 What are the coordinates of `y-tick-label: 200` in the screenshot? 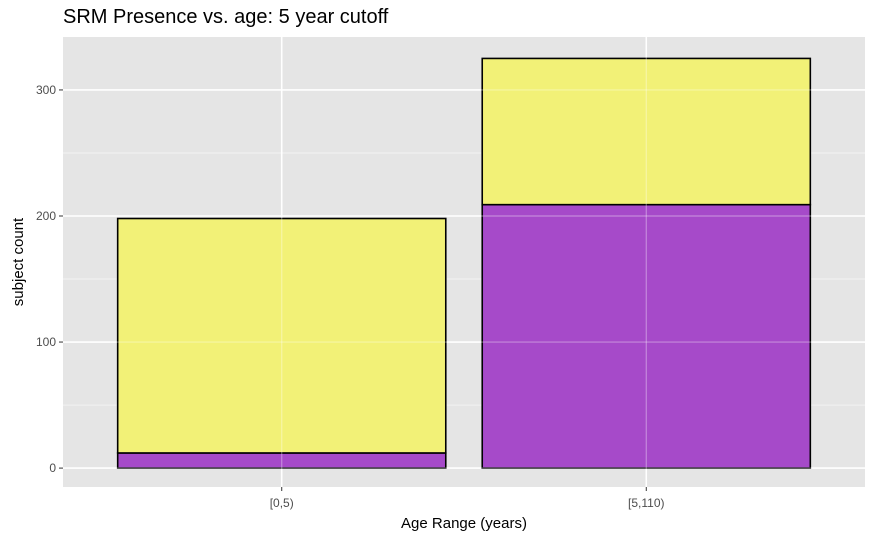 It's located at (46, 216).